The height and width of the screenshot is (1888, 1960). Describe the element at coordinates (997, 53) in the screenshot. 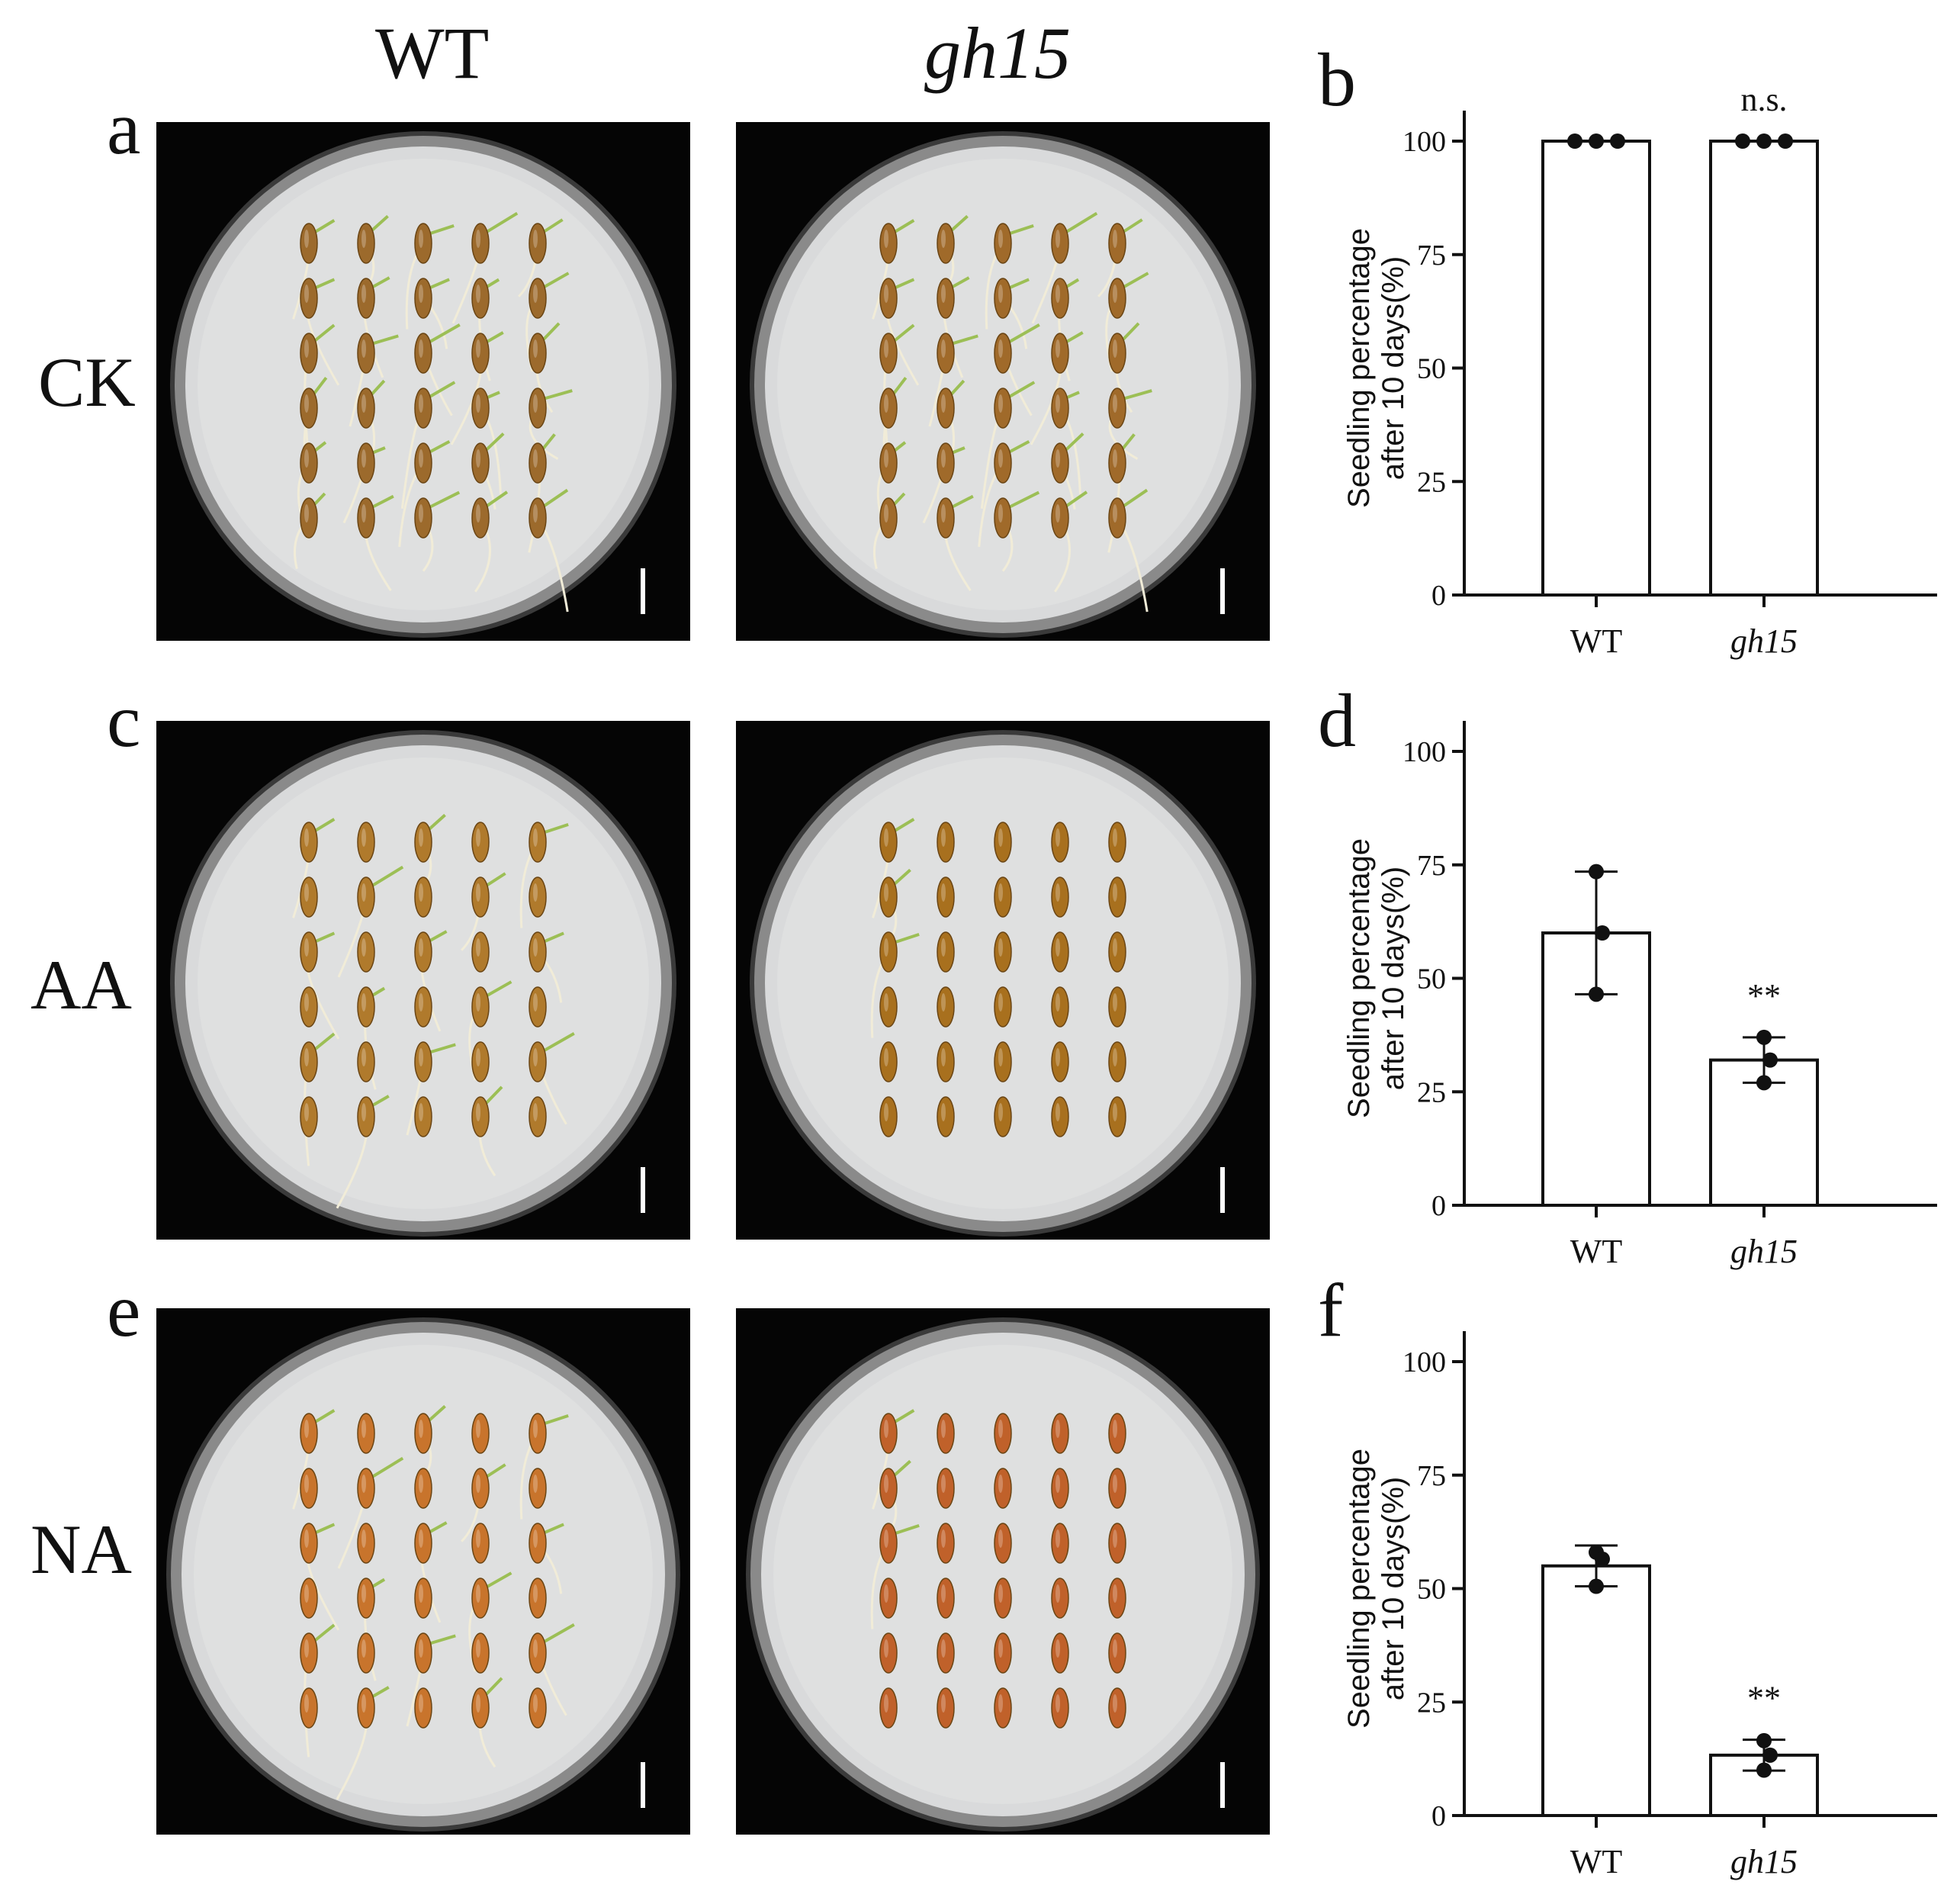

I see `column-header-gh15: gh15` at that location.